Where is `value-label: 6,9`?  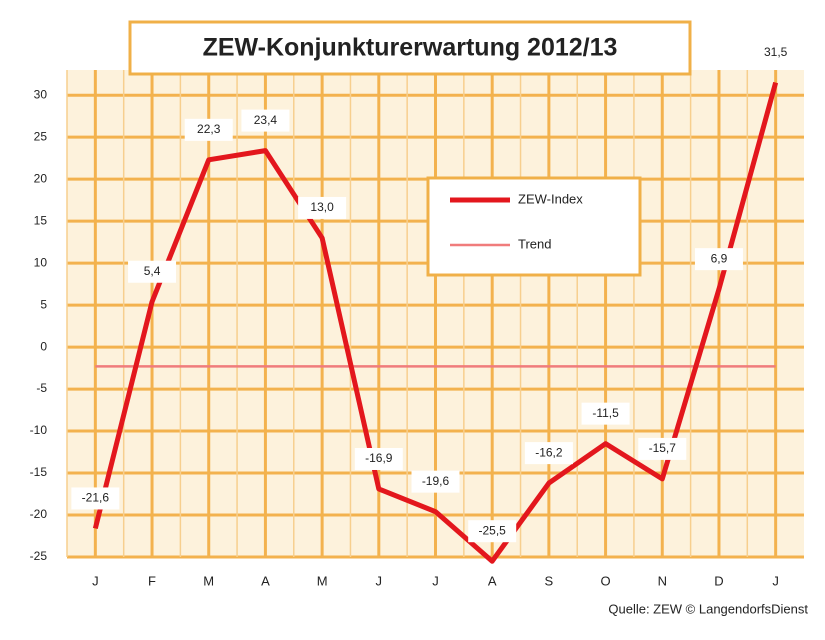 value-label: 6,9 is located at coordinates (719, 258).